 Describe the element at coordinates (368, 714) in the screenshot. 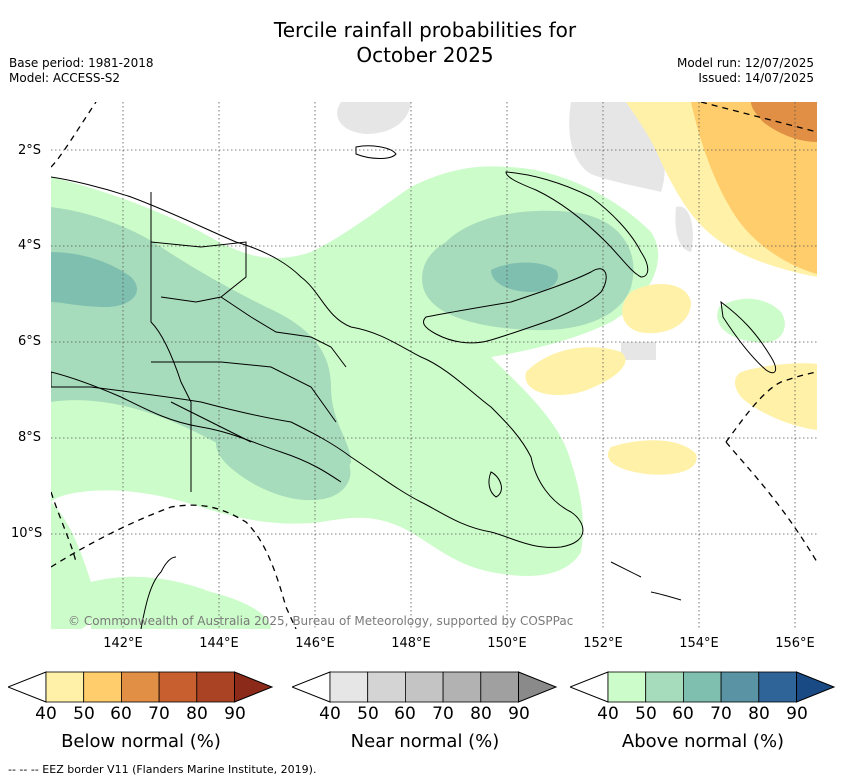

I see `near-tick: 50` at that location.